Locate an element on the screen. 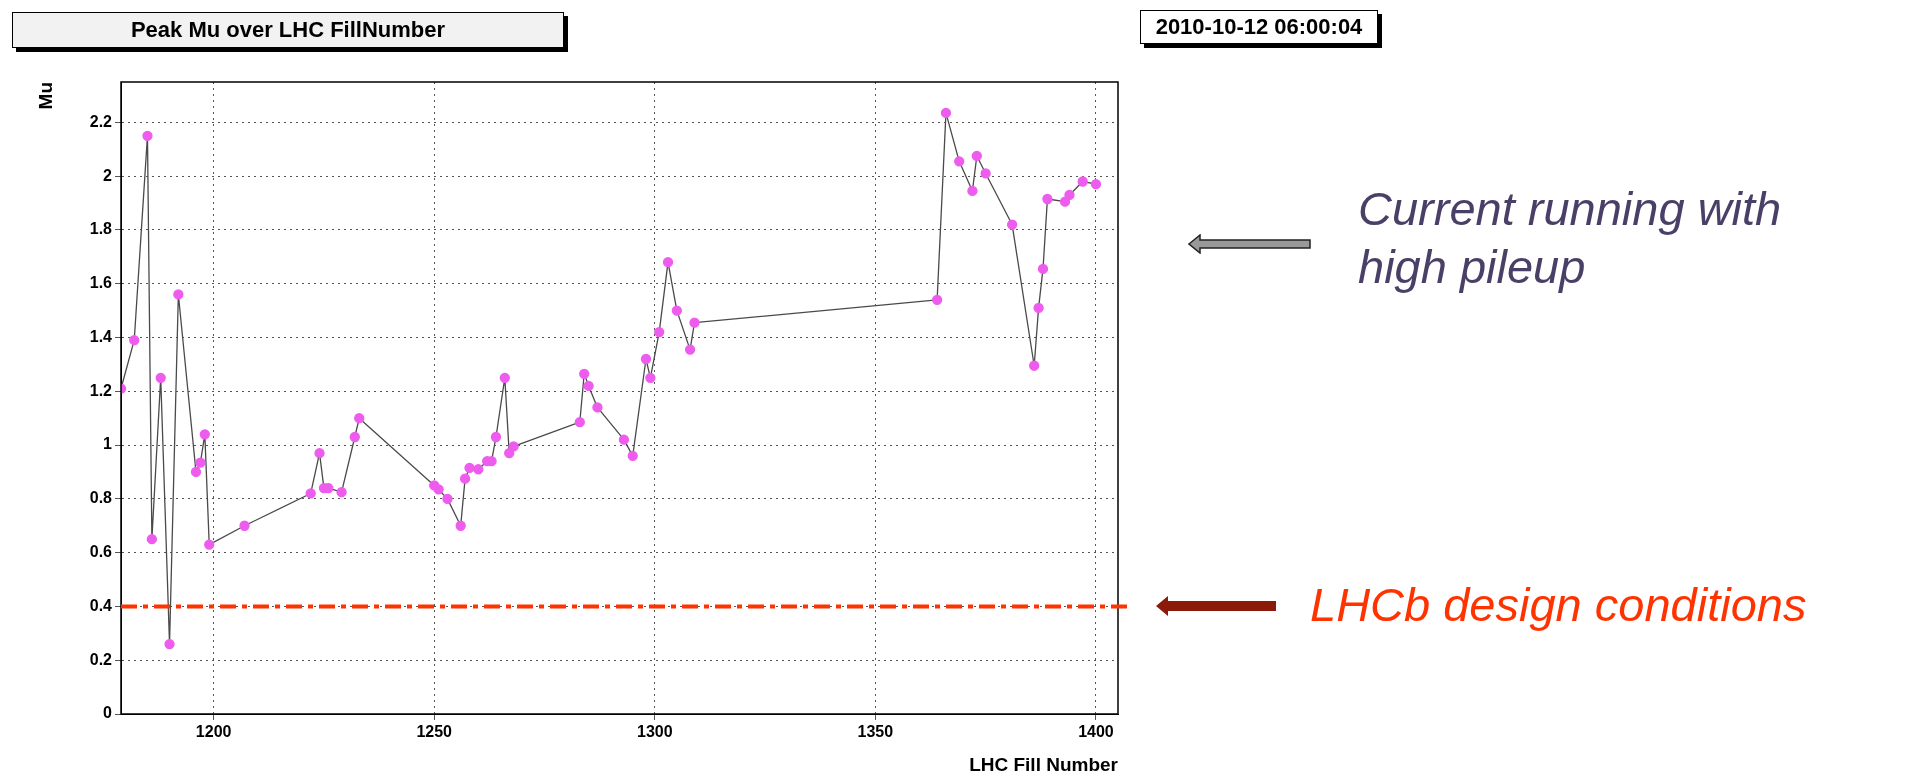 The width and height of the screenshot is (1912, 781). x-axis-title: LHC Fill Number is located at coordinates (1044, 764).